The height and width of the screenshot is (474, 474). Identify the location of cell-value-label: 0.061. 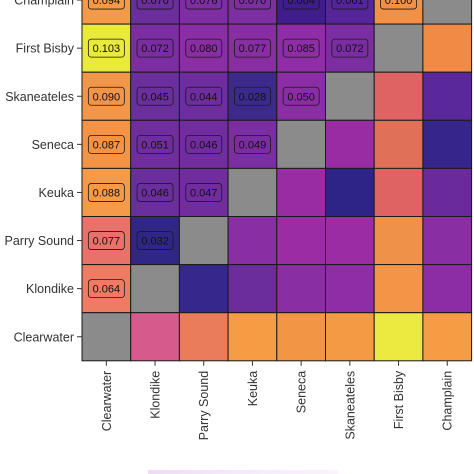
(350, 3).